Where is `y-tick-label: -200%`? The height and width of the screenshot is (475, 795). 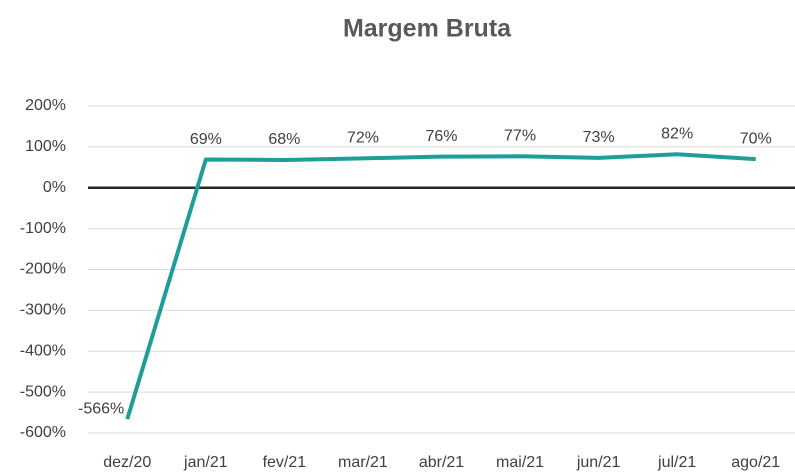 y-tick-label: -200% is located at coordinates (43, 269).